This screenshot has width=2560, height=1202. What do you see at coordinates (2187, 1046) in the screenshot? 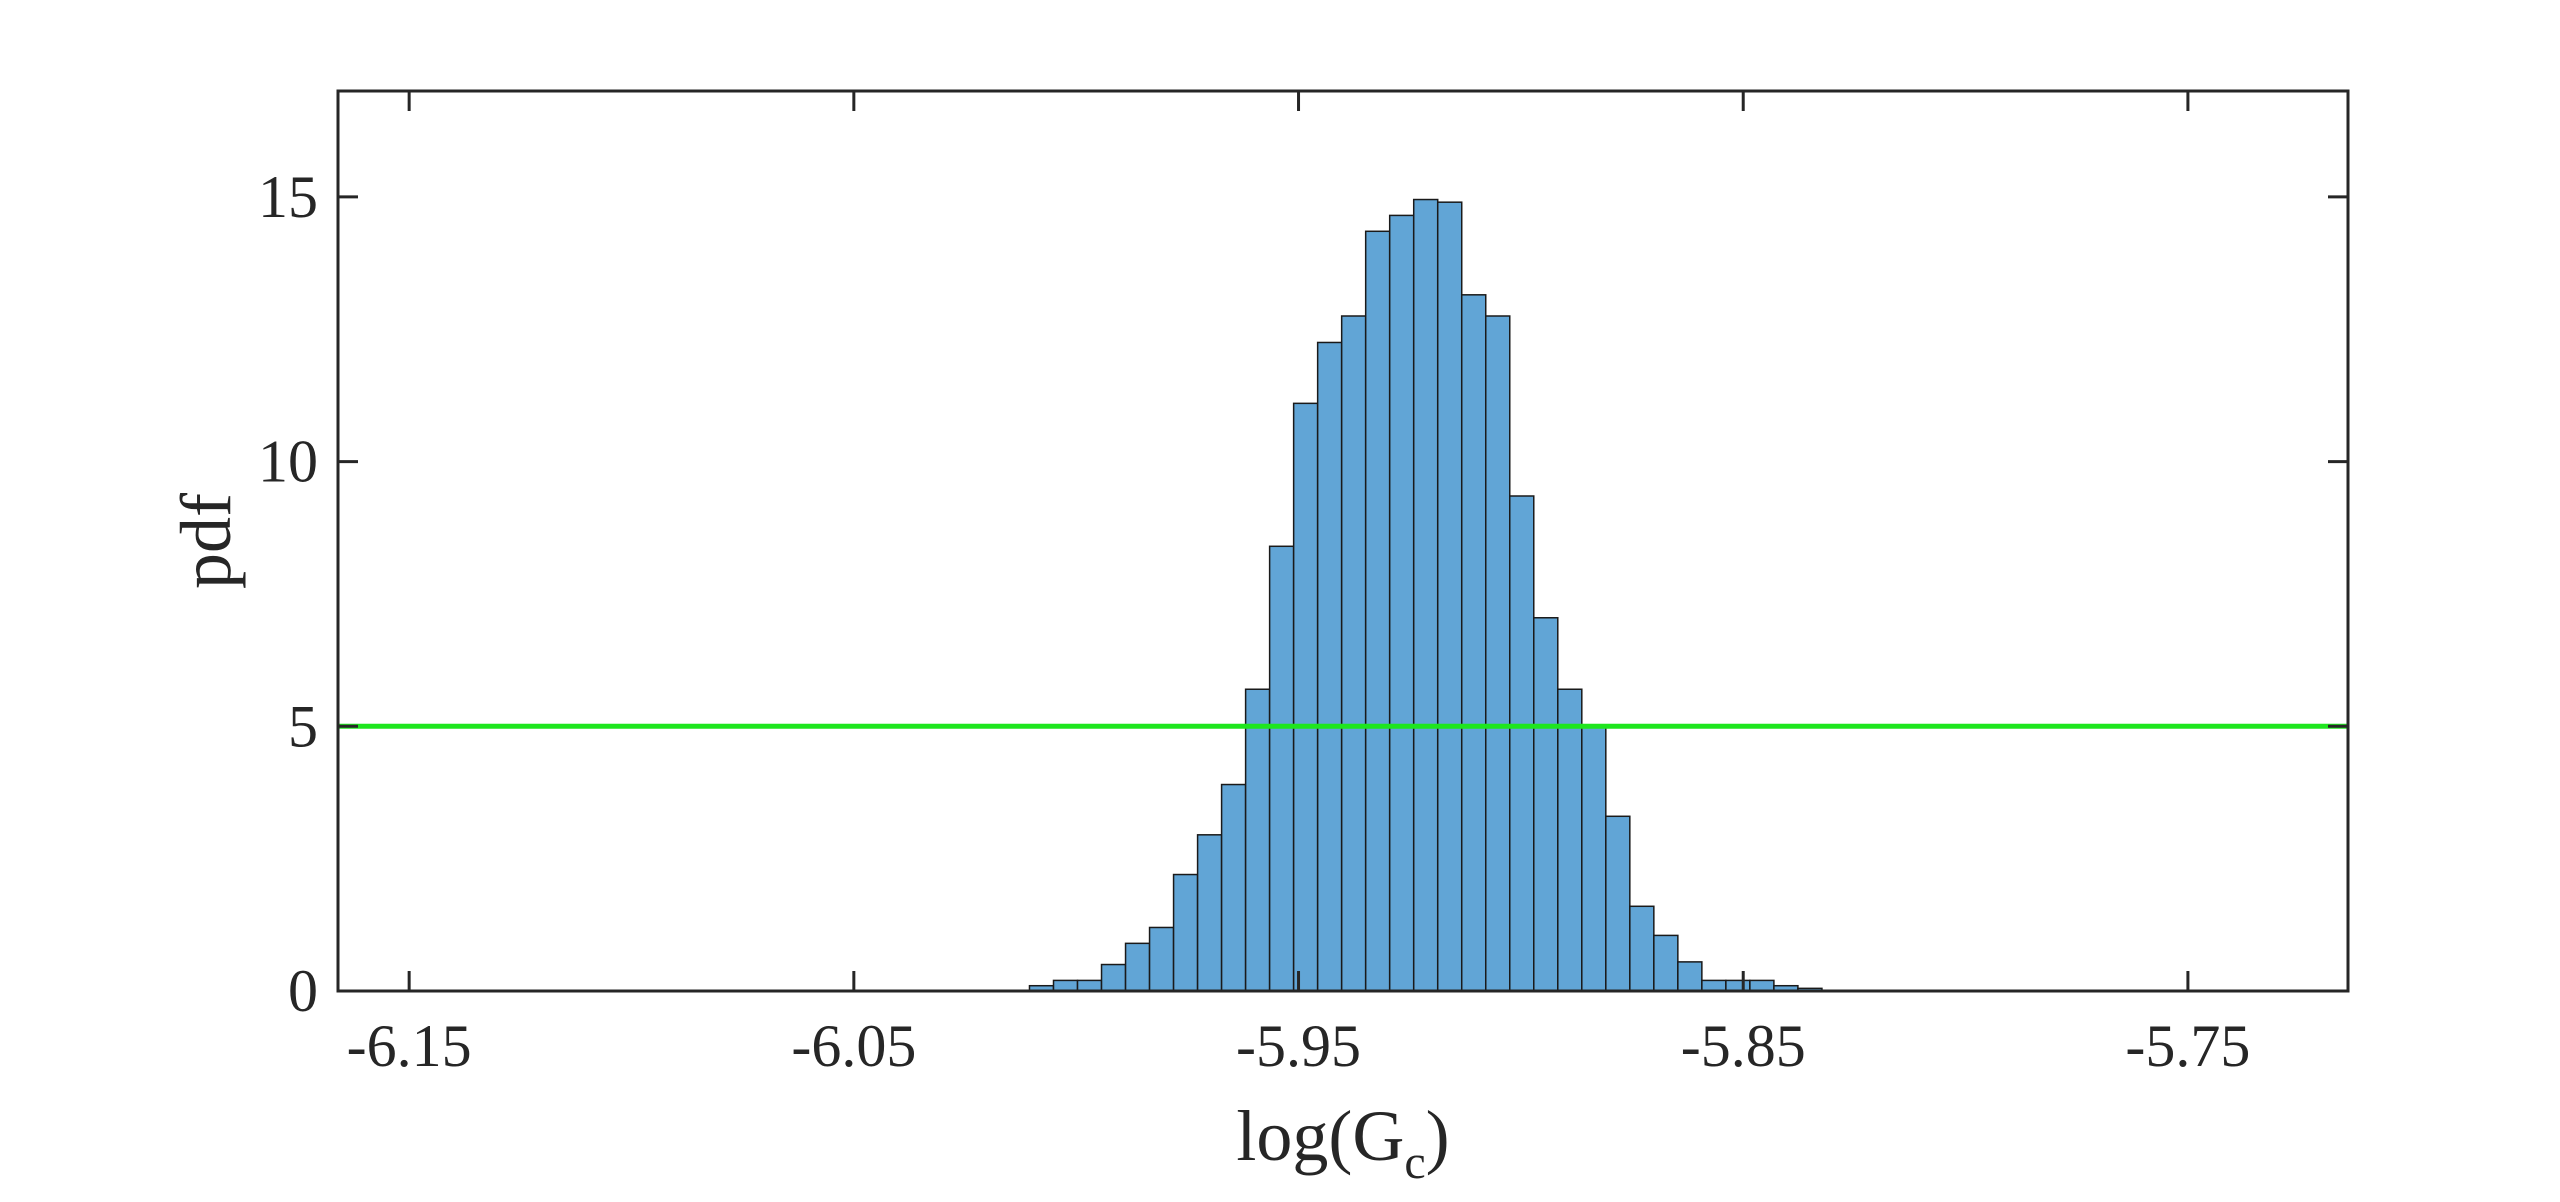
I see `x-tick-label-4: -5.75` at bounding box center [2187, 1046].